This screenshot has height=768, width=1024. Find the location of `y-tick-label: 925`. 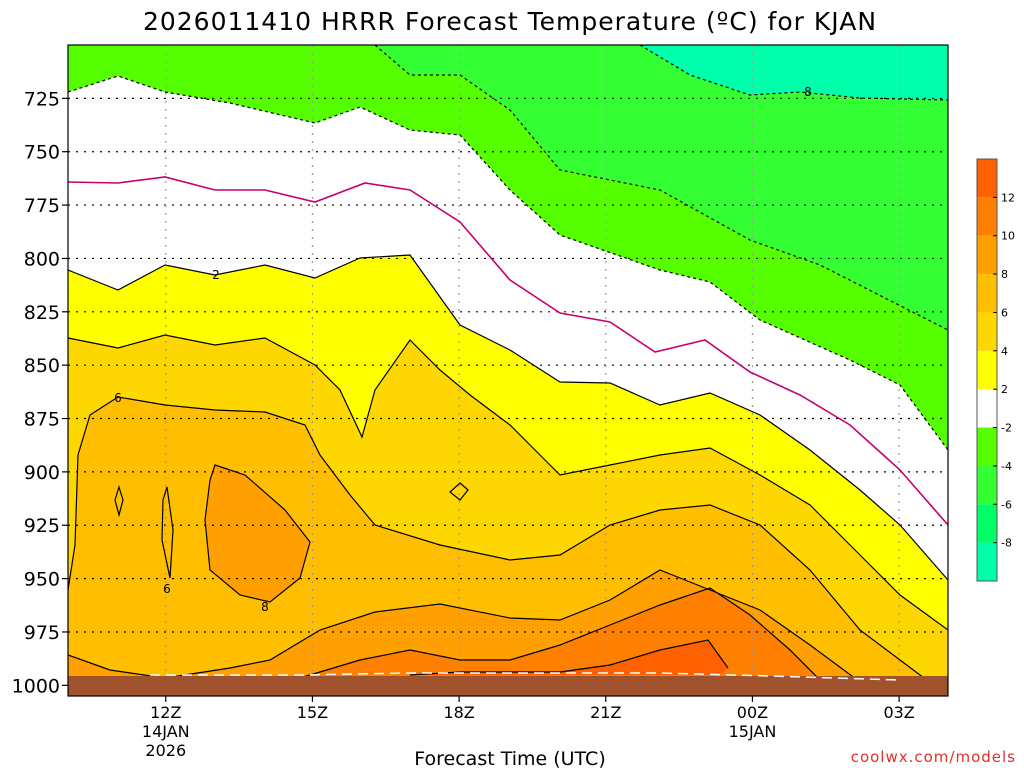

y-tick-label: 925 is located at coordinates (42, 526).